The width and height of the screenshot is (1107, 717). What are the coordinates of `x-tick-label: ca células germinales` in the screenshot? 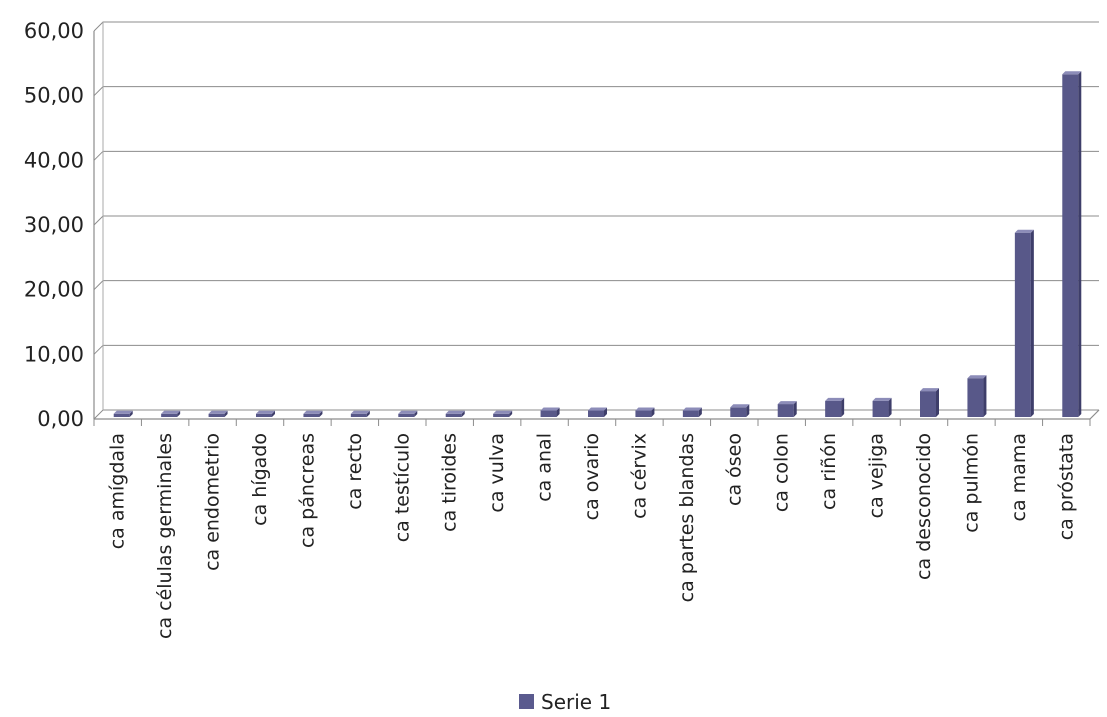 It's located at (165, 536).